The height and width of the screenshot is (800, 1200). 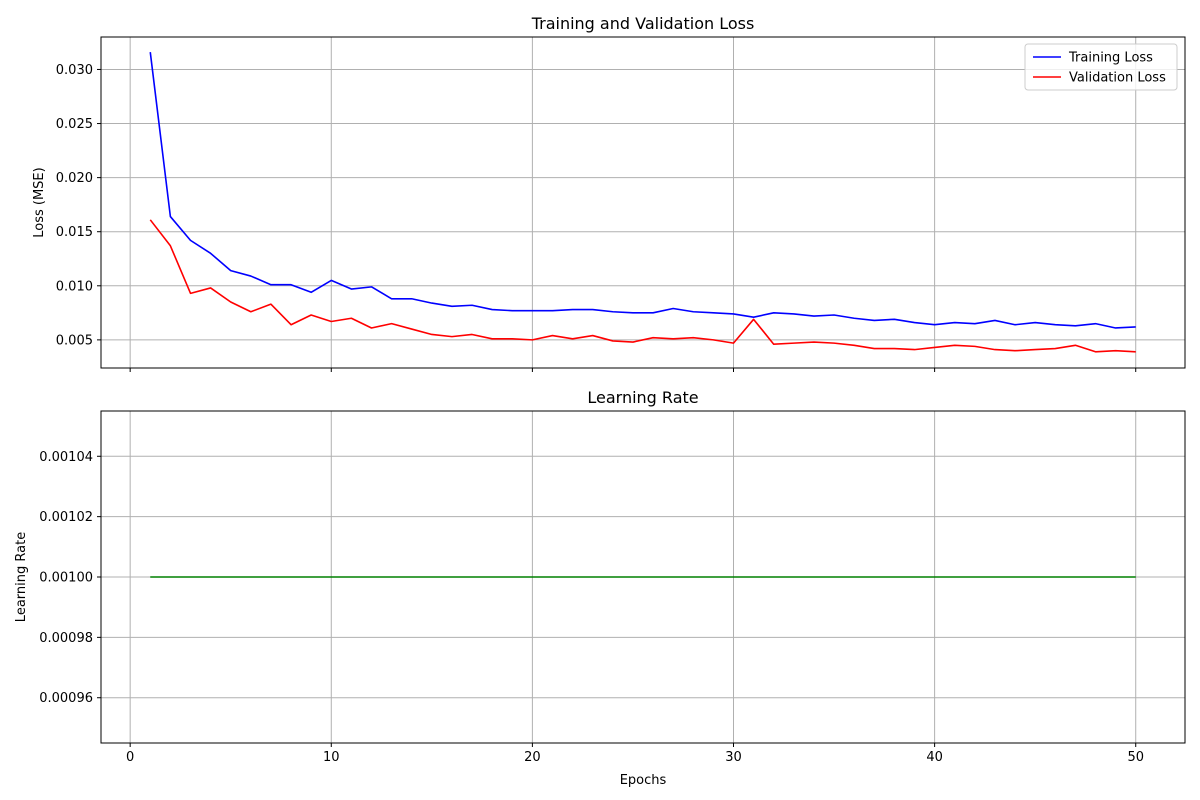 I want to click on x-tick-label: 0, so click(x=130, y=757).